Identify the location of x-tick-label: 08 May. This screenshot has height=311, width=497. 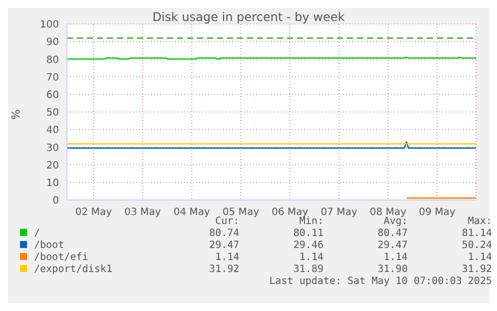
(388, 212).